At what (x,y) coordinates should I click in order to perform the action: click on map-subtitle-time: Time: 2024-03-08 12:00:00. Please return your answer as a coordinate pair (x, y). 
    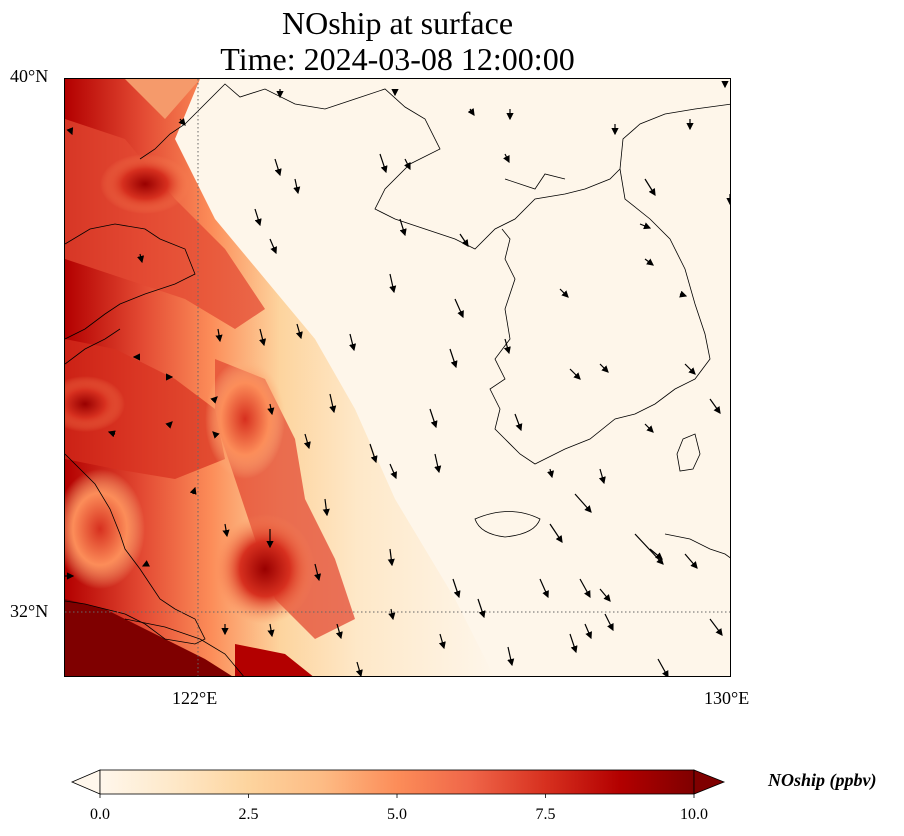
    Looking at the image, I should click on (397, 59).